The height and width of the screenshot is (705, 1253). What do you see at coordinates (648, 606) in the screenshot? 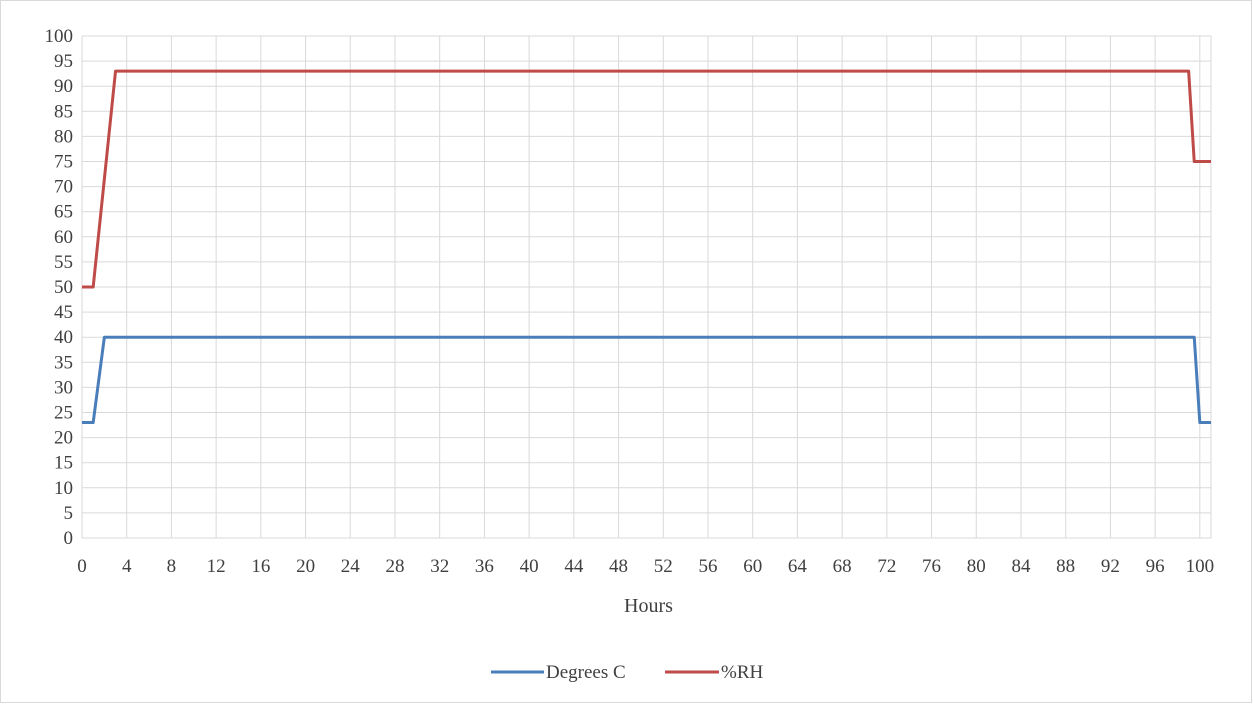
I see `x-axis-title: Hours` at bounding box center [648, 606].